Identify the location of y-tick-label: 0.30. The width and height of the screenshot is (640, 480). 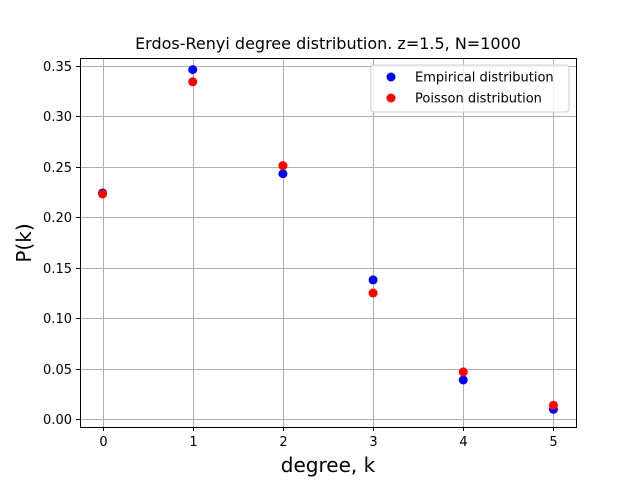
(57, 117).